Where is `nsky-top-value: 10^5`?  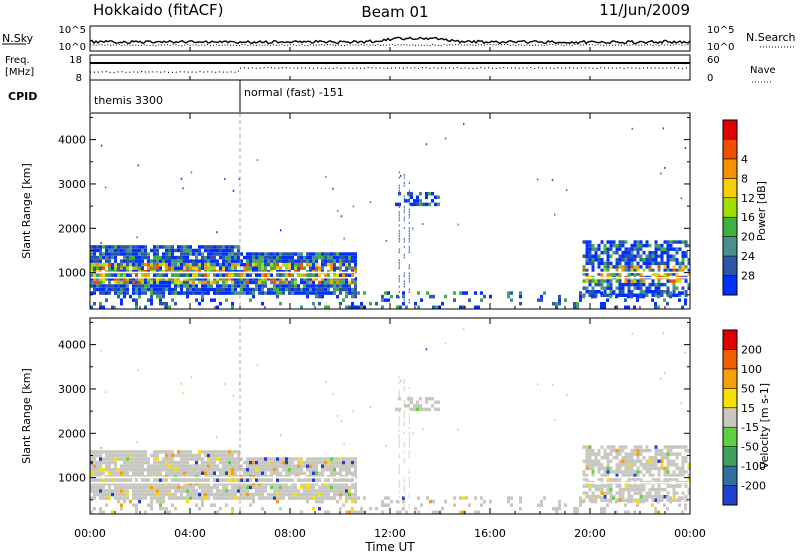 nsky-top-value: 10^5 is located at coordinates (72, 30).